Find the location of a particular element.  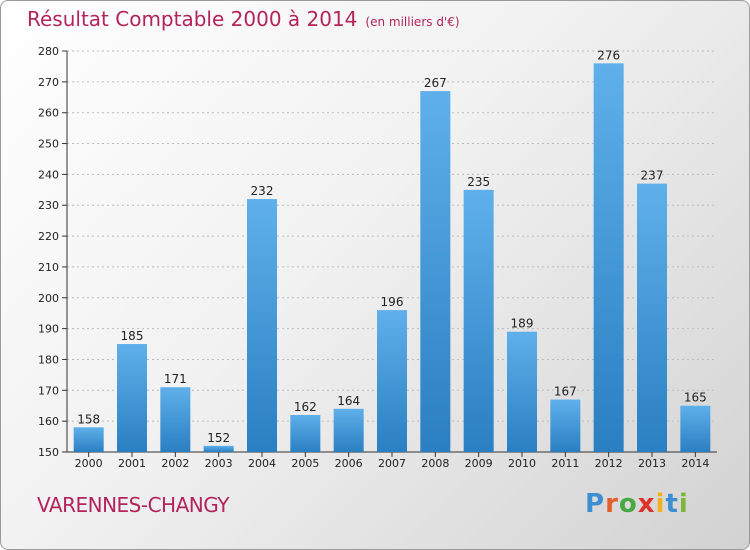

y-tick-label: 280 is located at coordinates (48, 51).